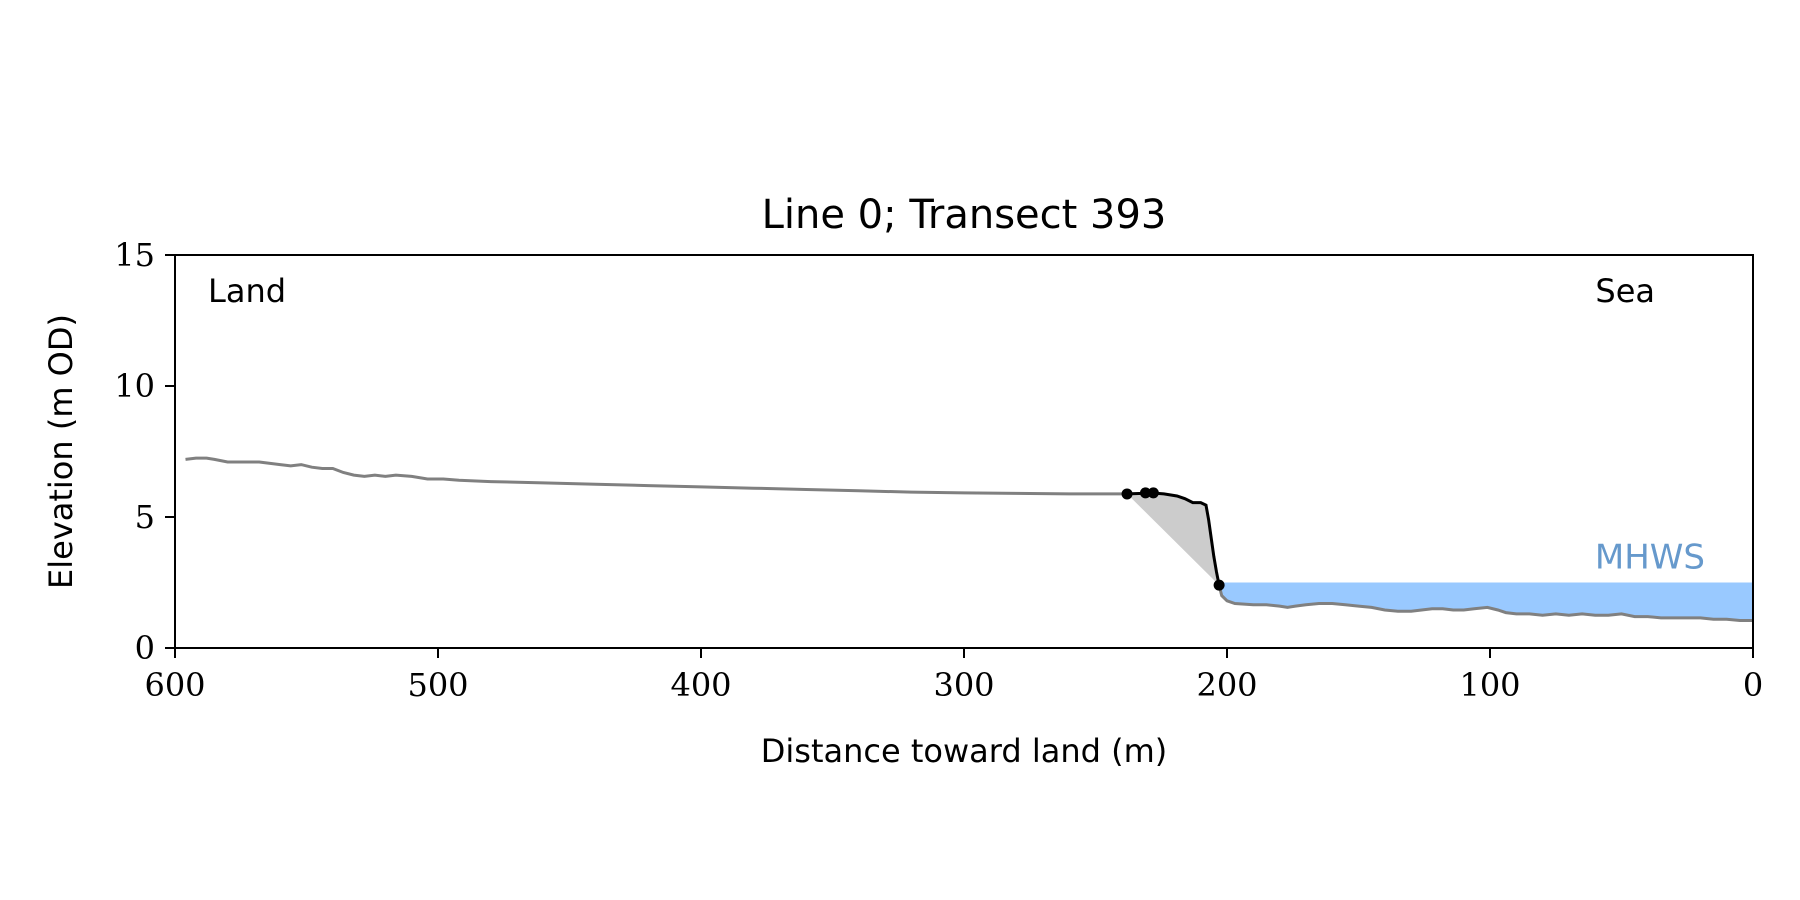 This screenshot has height=900, width=1800. What do you see at coordinates (174, 685) in the screenshot?
I see `x-tick-label: 600` at bounding box center [174, 685].